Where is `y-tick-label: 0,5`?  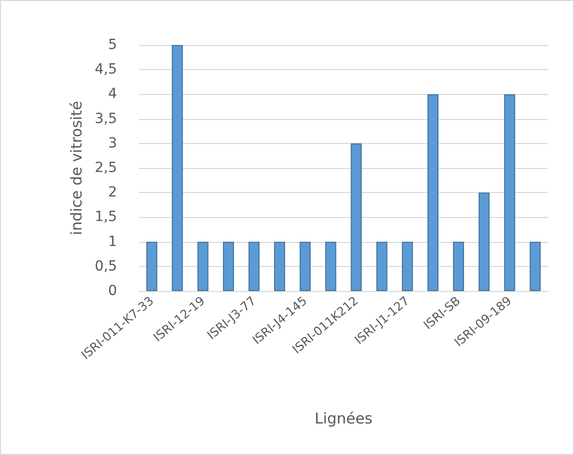 y-tick-label: 0,5 is located at coordinates (105, 266).